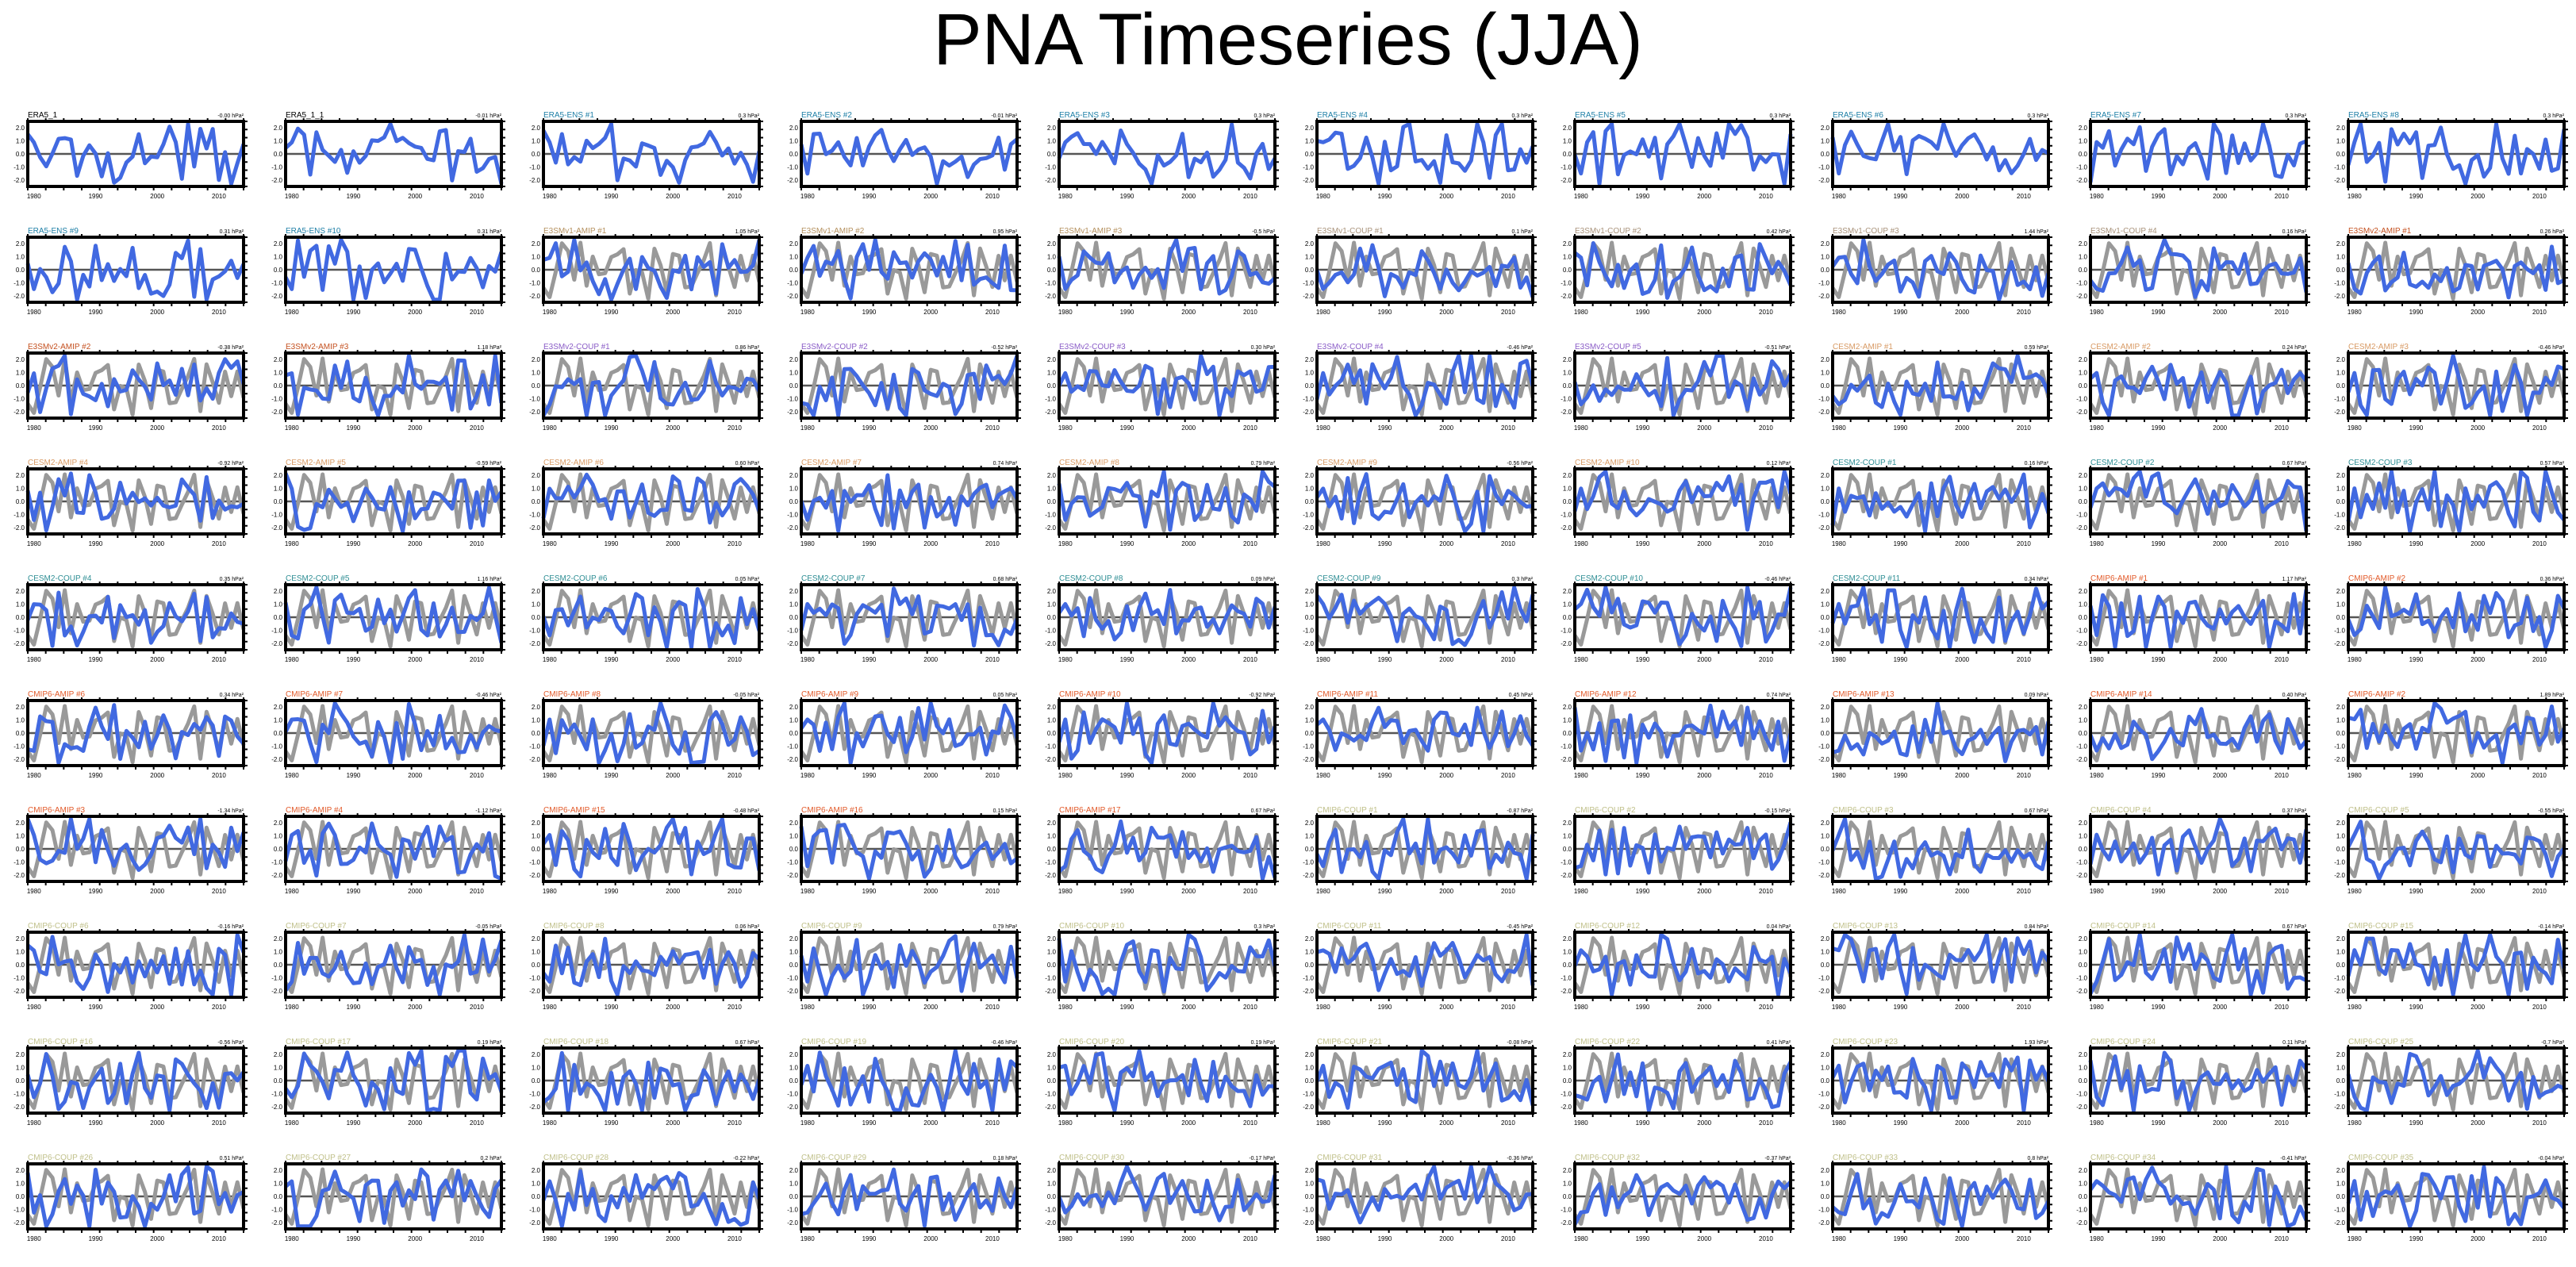 The height and width of the screenshot is (1267, 2576). What do you see at coordinates (834, 1042) in the screenshot?
I see `panel-title: CMIP6-COUP #19` at bounding box center [834, 1042].